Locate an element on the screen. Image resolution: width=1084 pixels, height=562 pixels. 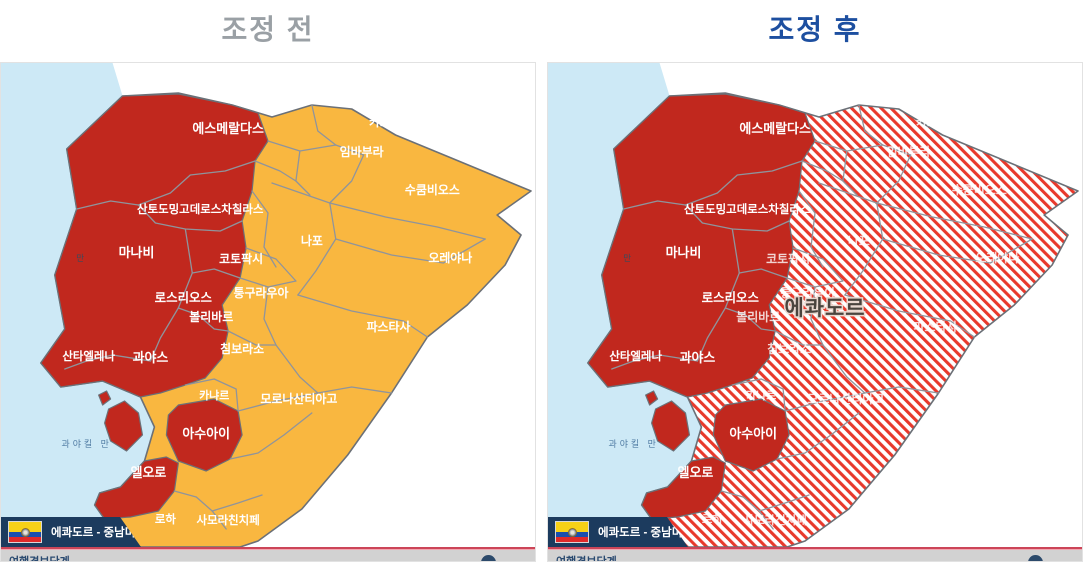
province-label-level2: 모로나산티아고 is located at coordinates (845, 398).